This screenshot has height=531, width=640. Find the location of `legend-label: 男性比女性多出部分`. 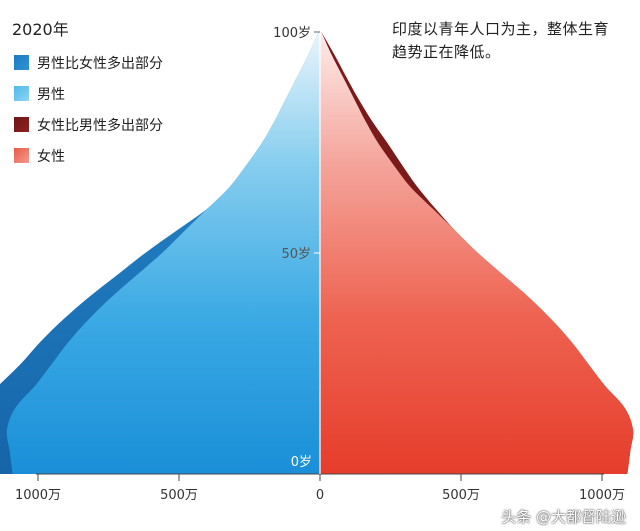

legend-label: 男性比女性多出部分 is located at coordinates (100, 63).